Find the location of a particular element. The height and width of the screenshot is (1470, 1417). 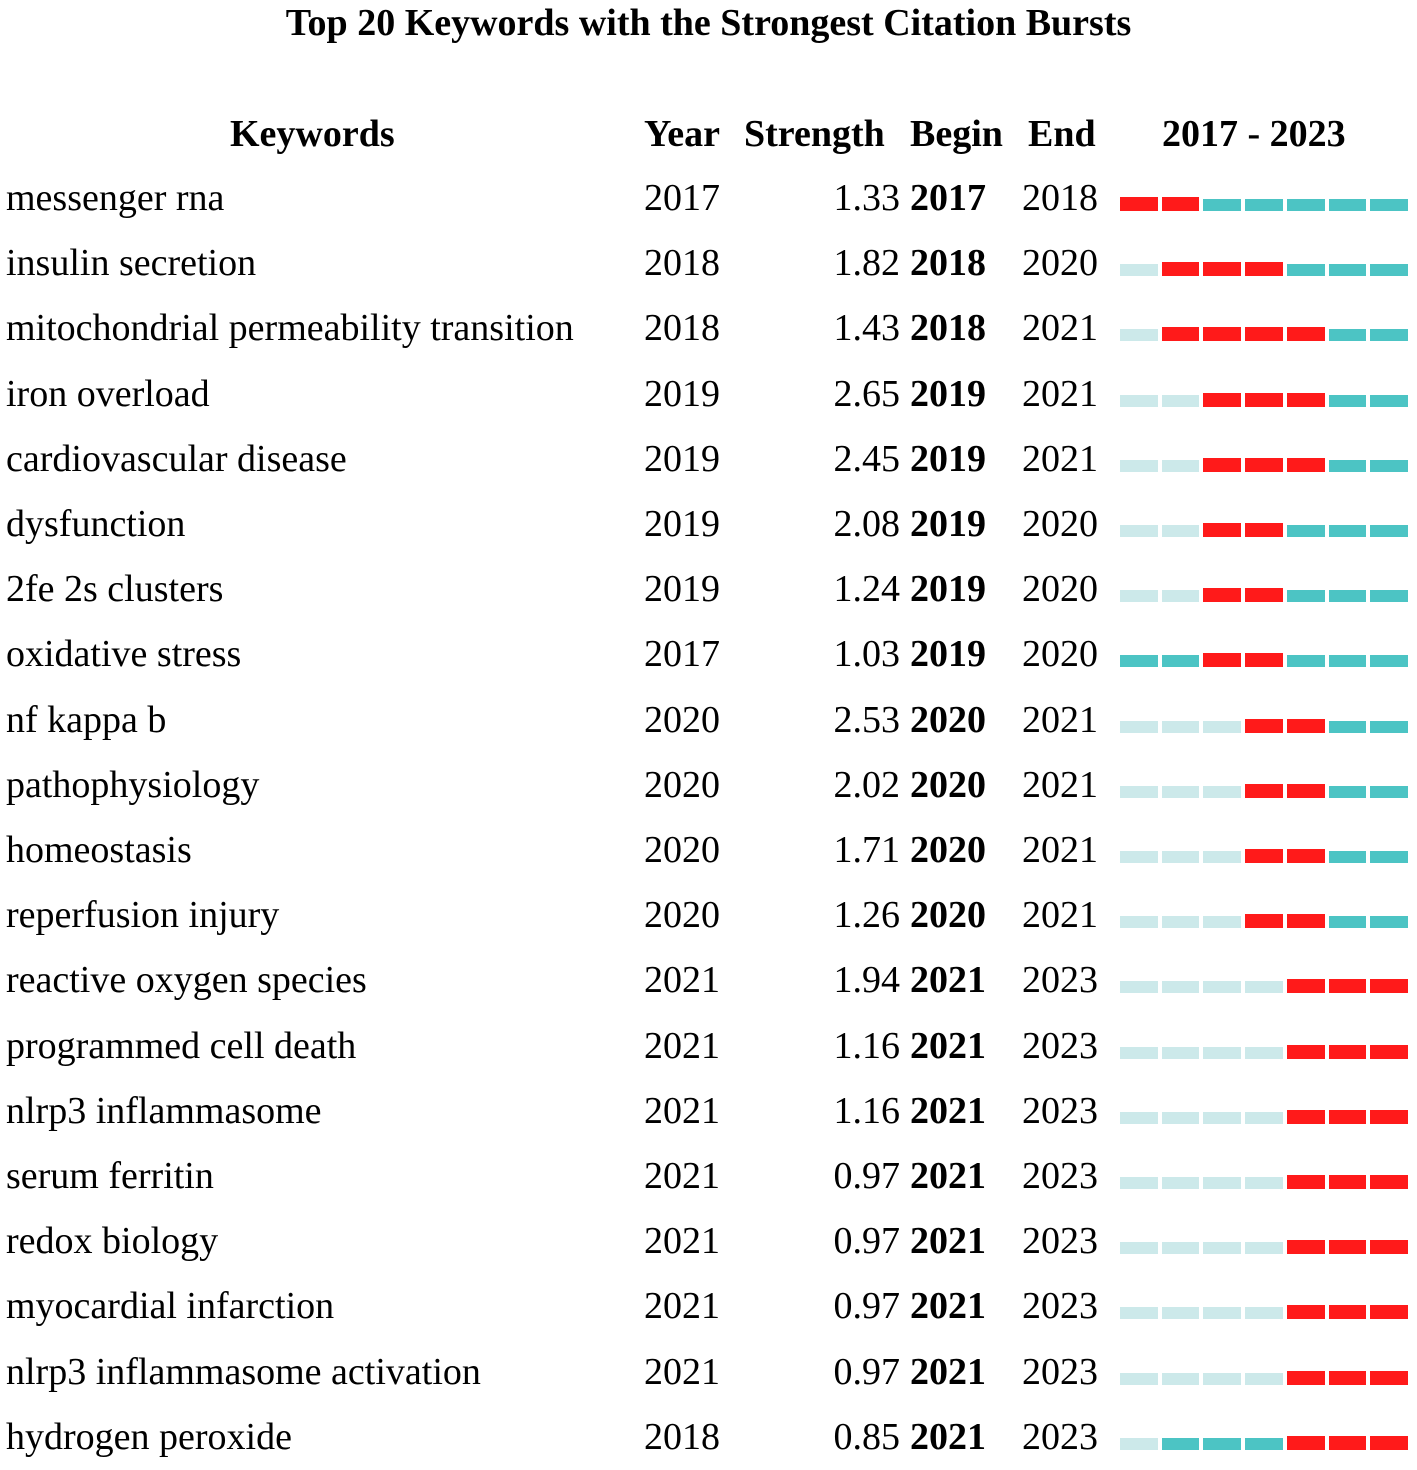

table-row: reperfusion injury 2020 1.26 2020 2021 is located at coordinates (708, 915).